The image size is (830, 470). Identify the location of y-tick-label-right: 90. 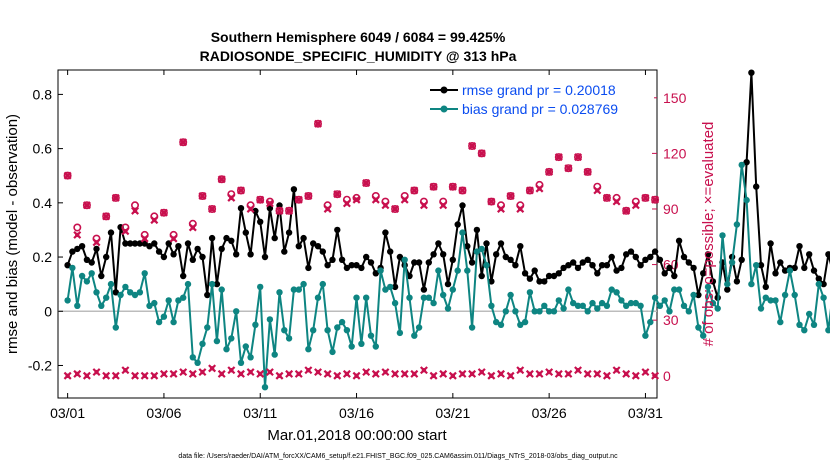
(671, 209).